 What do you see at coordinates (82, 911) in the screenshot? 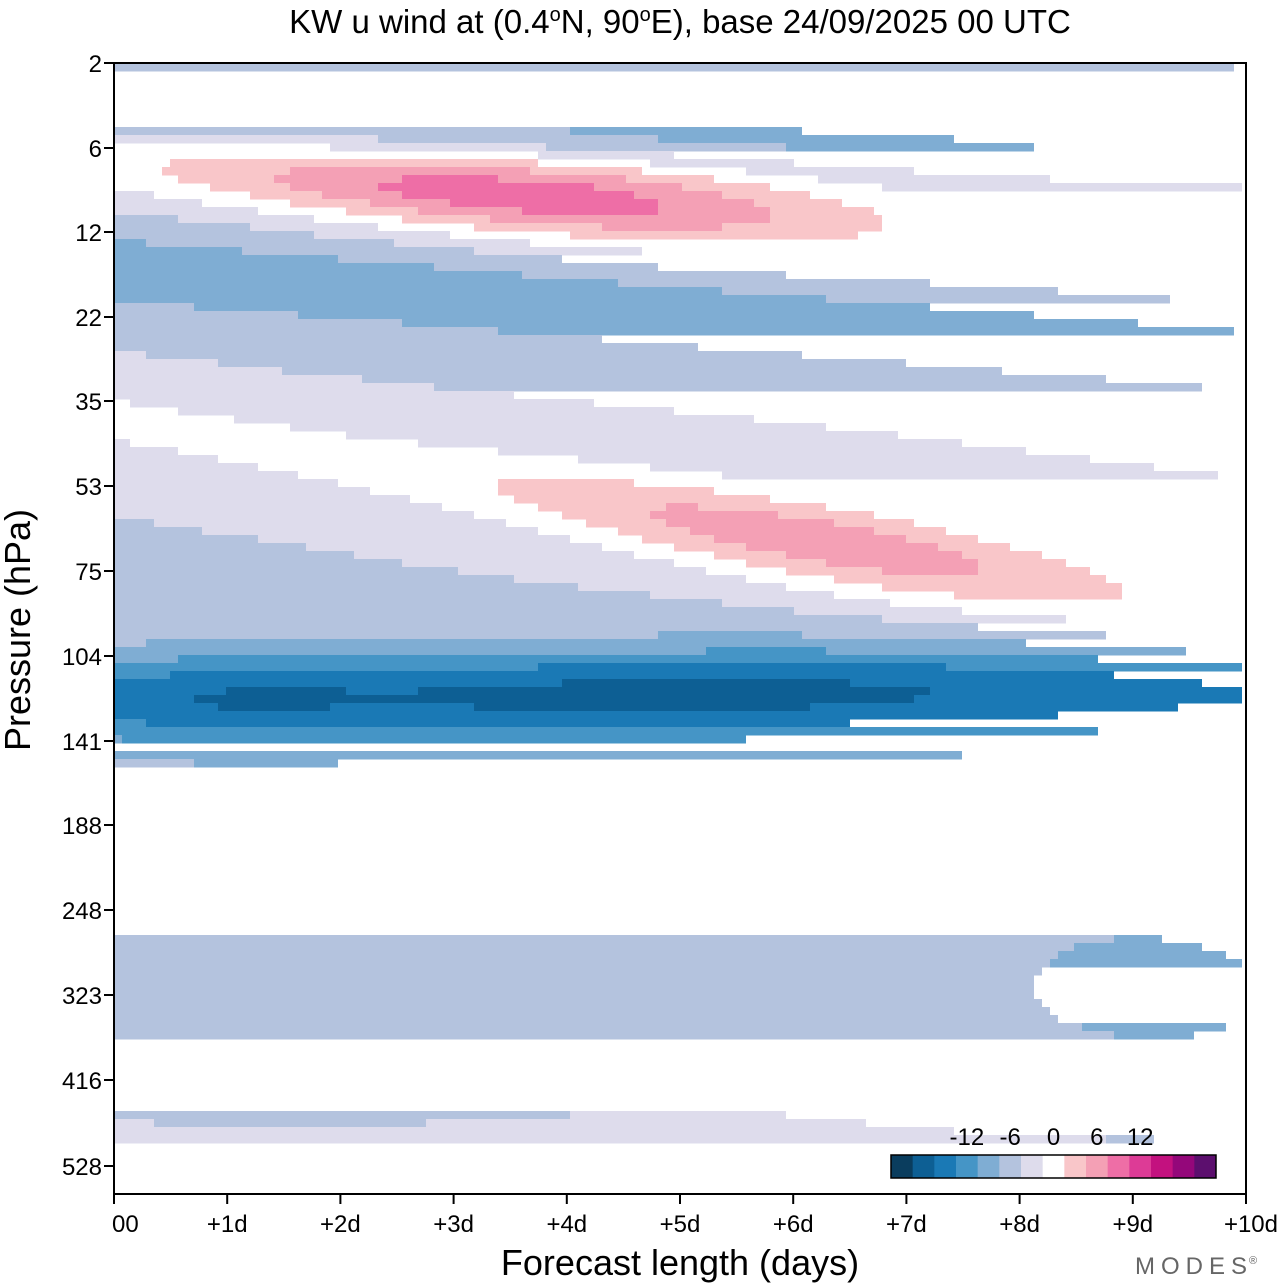
I see `y-tick-label: 248` at bounding box center [82, 911].